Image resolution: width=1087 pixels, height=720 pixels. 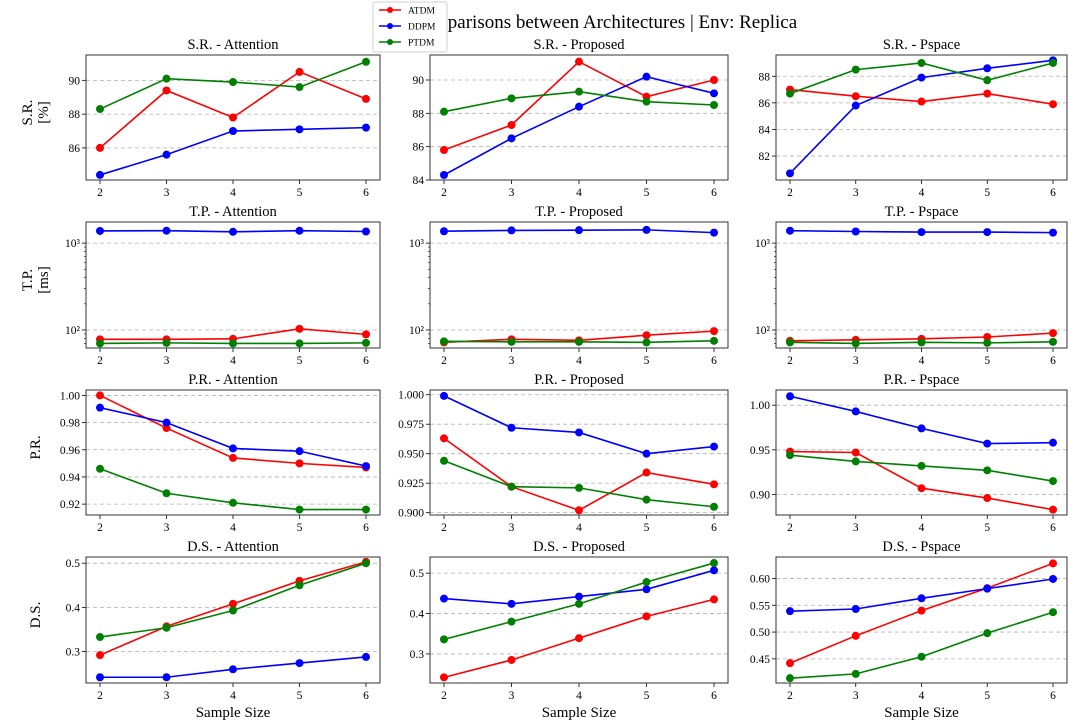 What do you see at coordinates (411, 484) in the screenshot?
I see `y-tick-label: 0.925` at bounding box center [411, 484].